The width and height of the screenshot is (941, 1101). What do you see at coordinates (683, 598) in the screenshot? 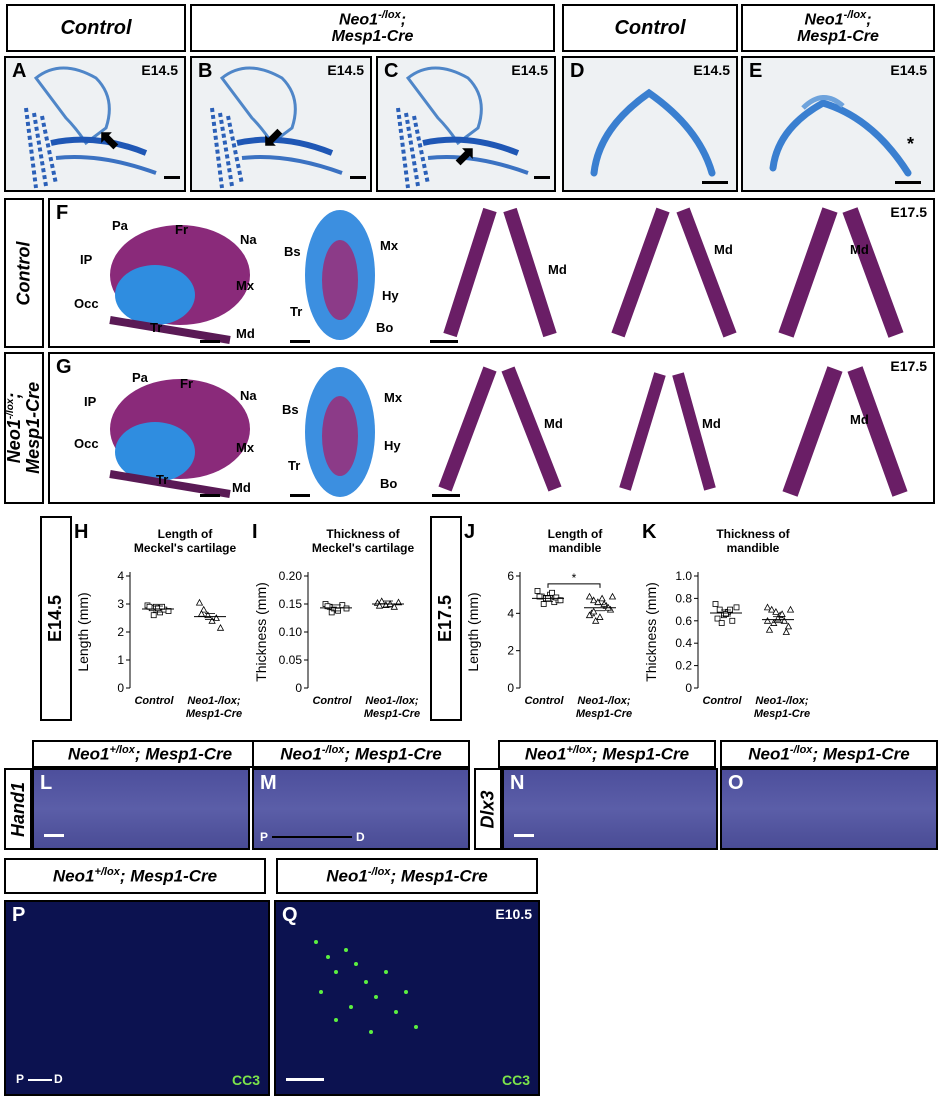
I see `y-tick-label: 0.8` at bounding box center [683, 598].